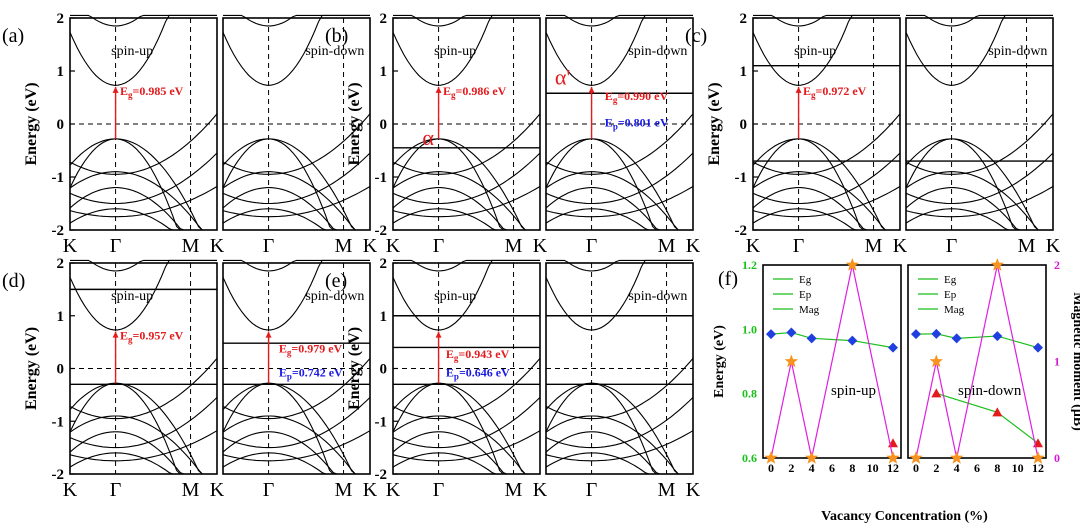 The image size is (1080, 526). I want to click on gap-annotation: Eg=0.943 eV, so click(478, 355).